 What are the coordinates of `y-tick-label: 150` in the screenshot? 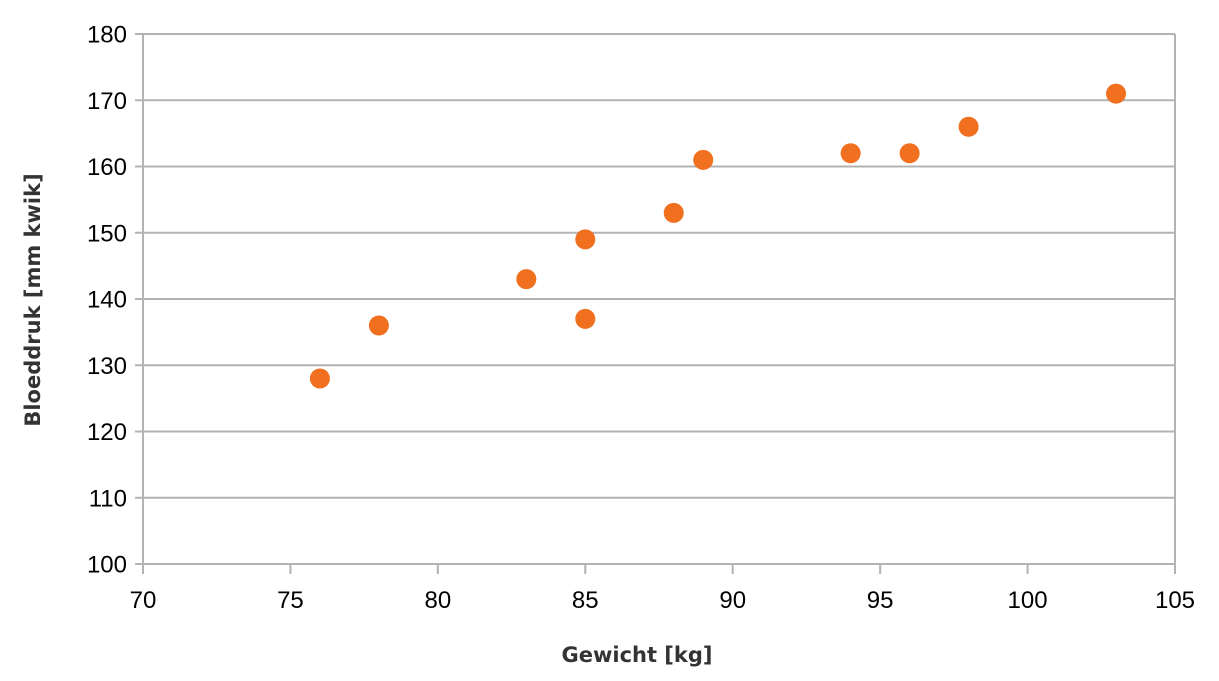 It's located at (107, 233).